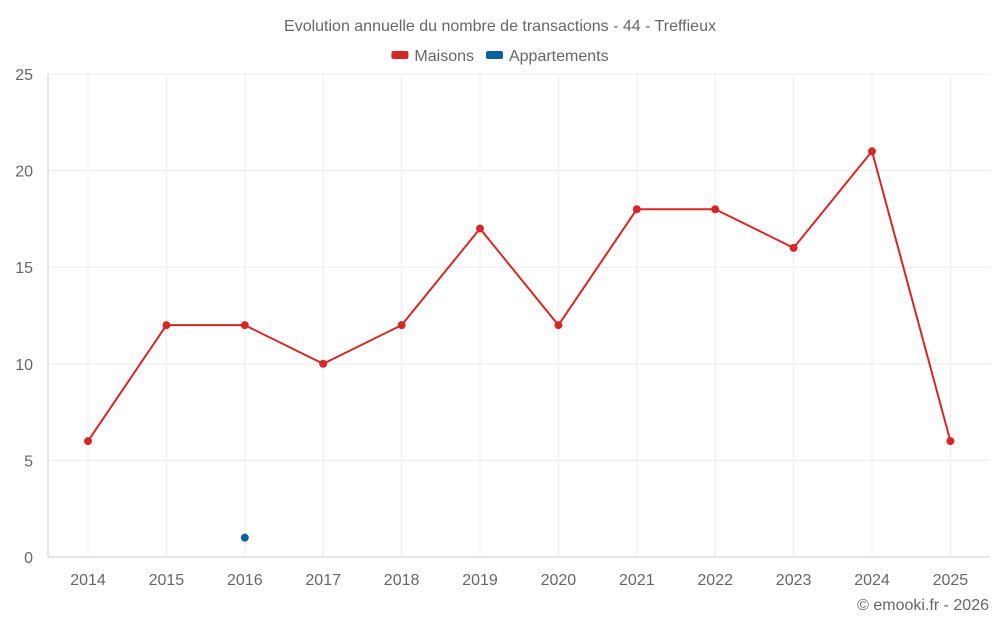  Describe the element at coordinates (559, 580) in the screenshot. I see `x-tick-label: 2020` at that location.